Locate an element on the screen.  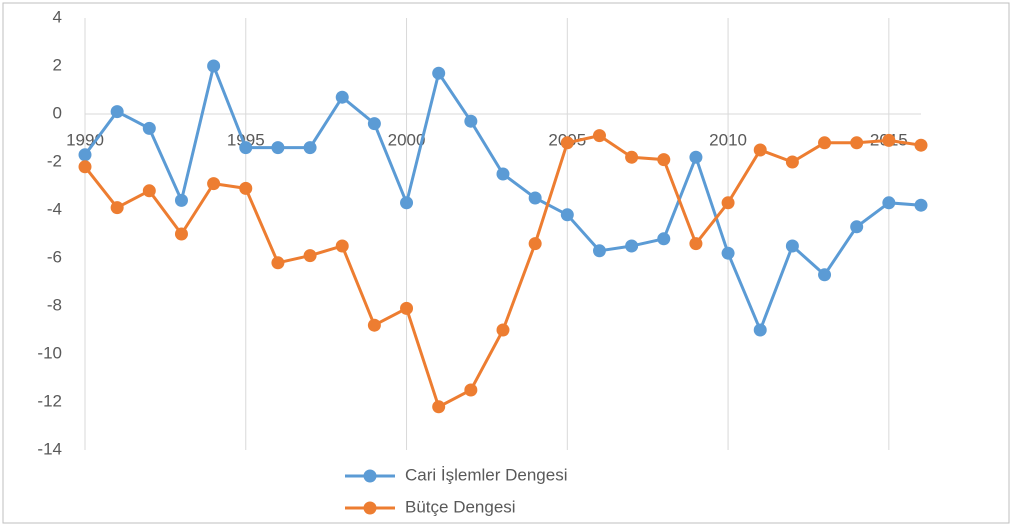
x-tick-label: 2010 is located at coordinates (728, 139).